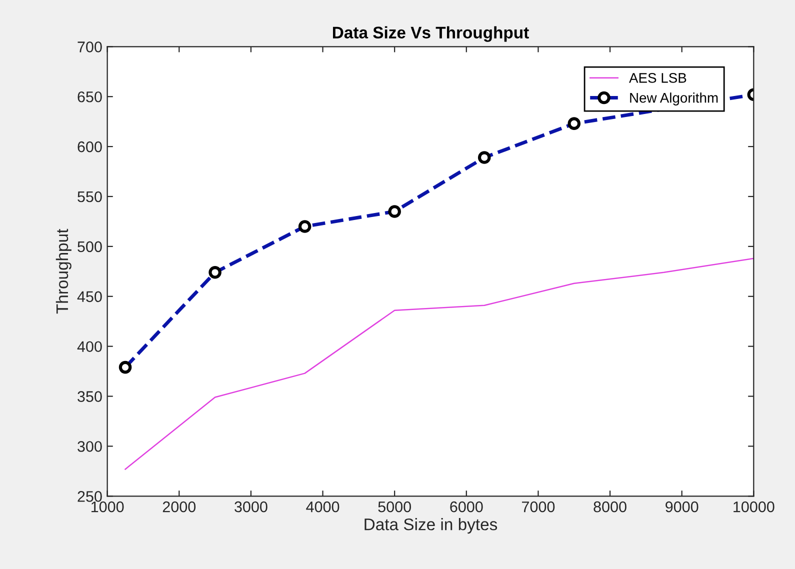  Describe the element at coordinates (90, 496) in the screenshot. I see `y-tick-label: 250` at that location.